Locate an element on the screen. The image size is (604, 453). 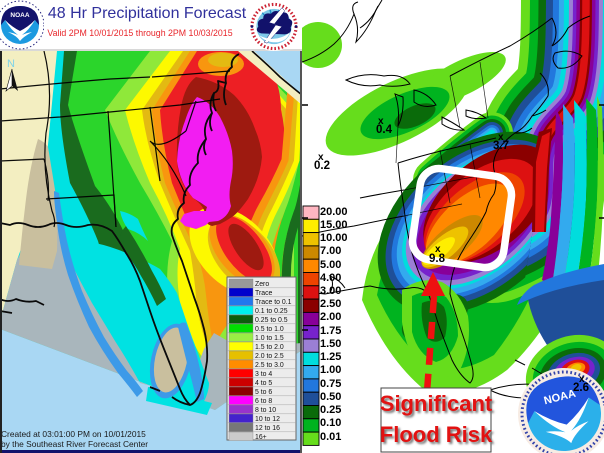
svg-text: 4.00 is located at coordinates (330, 278).